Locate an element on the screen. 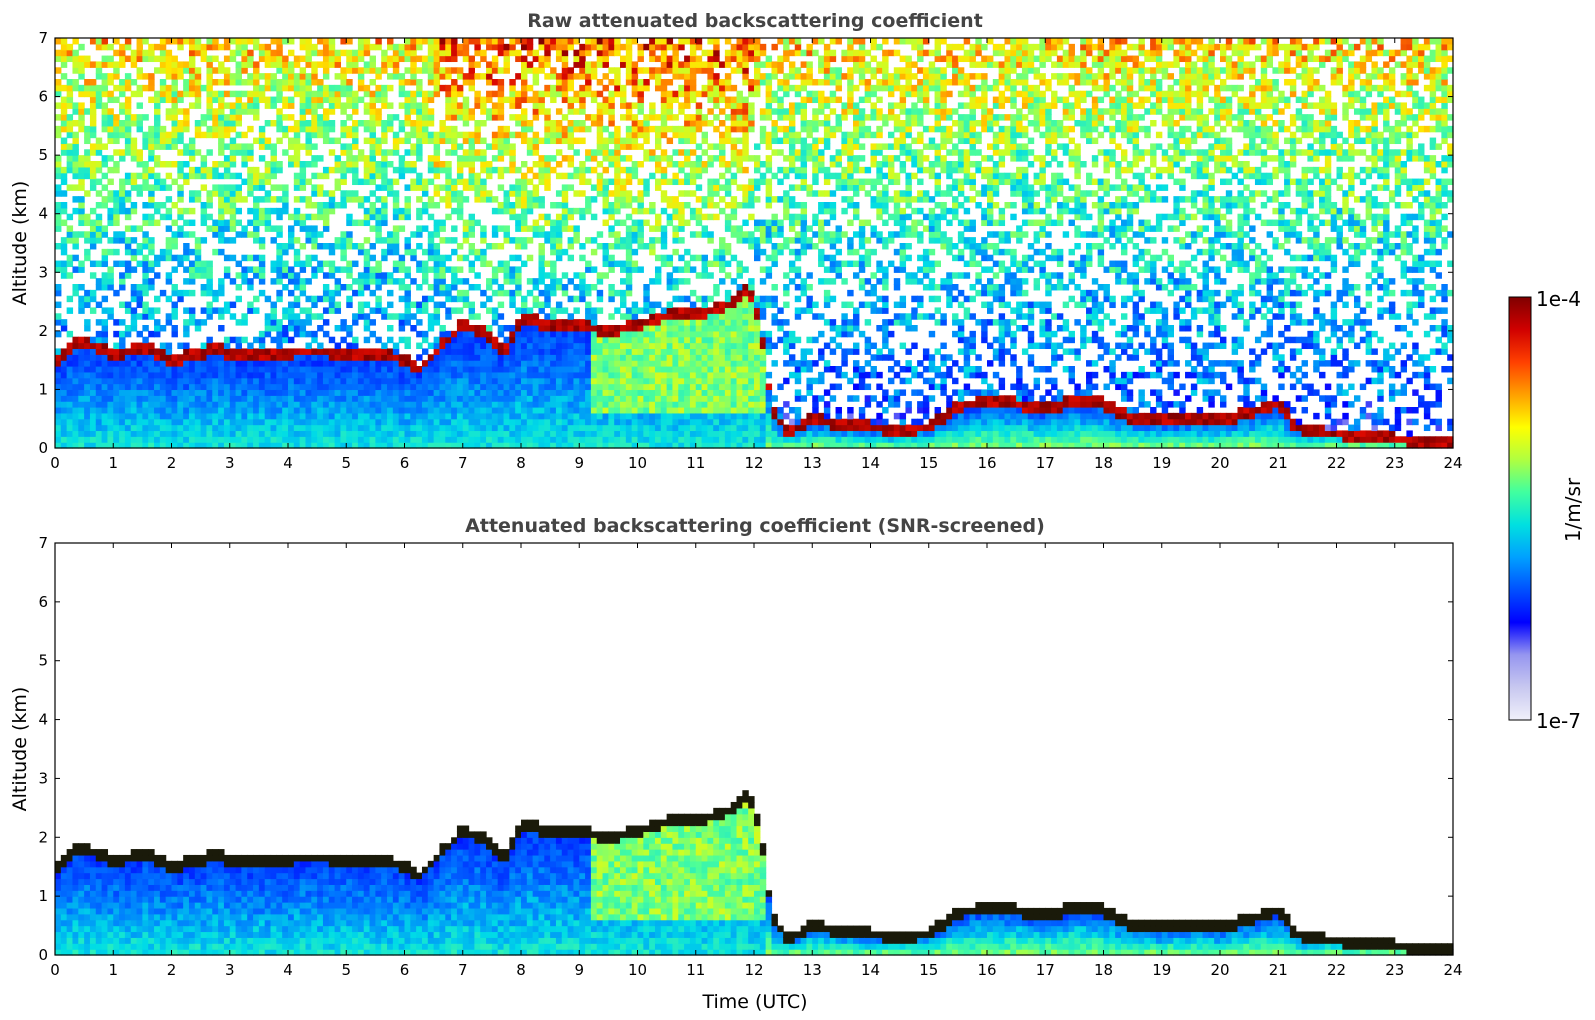 The height and width of the screenshot is (1020, 1595). colorbar-min-label: 1e-7 is located at coordinates (1558, 721).